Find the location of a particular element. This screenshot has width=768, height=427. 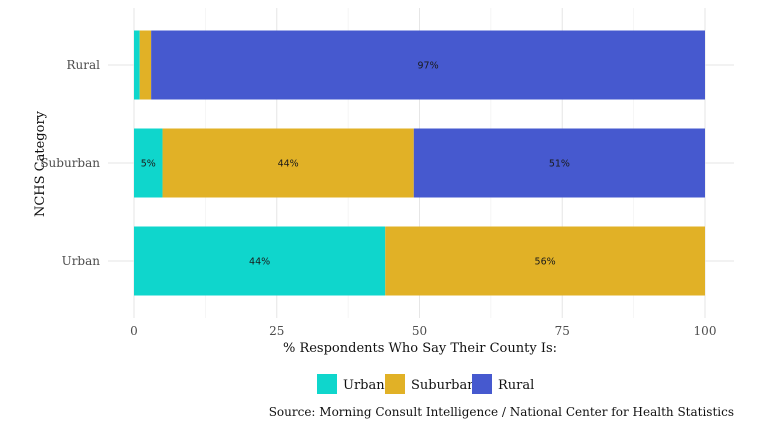

x-tick-label: 75 is located at coordinates (562, 331).